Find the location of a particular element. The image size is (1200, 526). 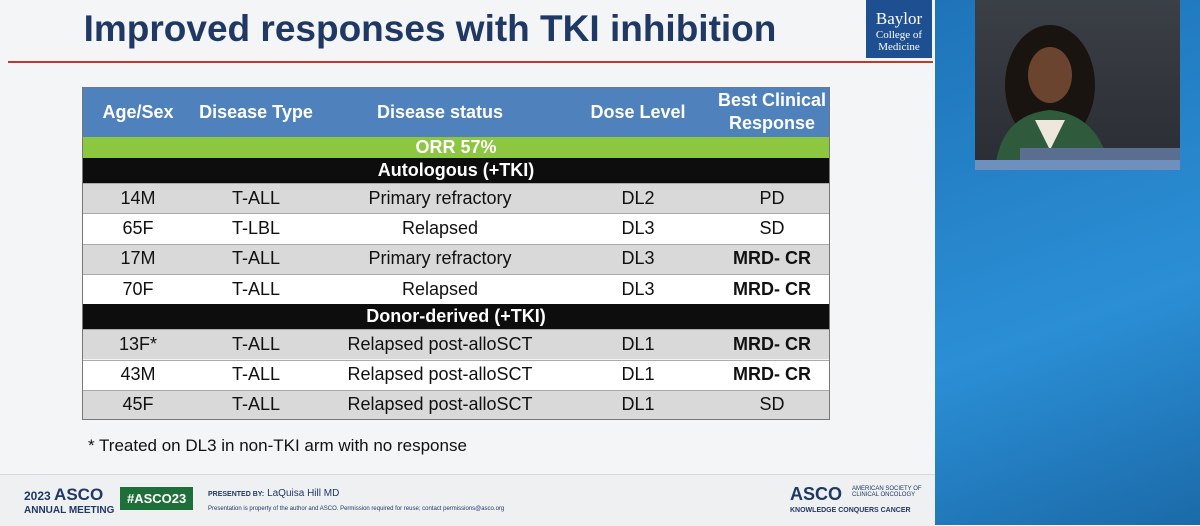

presented-by: PRESENTED BY: is located at coordinates (236, 494).